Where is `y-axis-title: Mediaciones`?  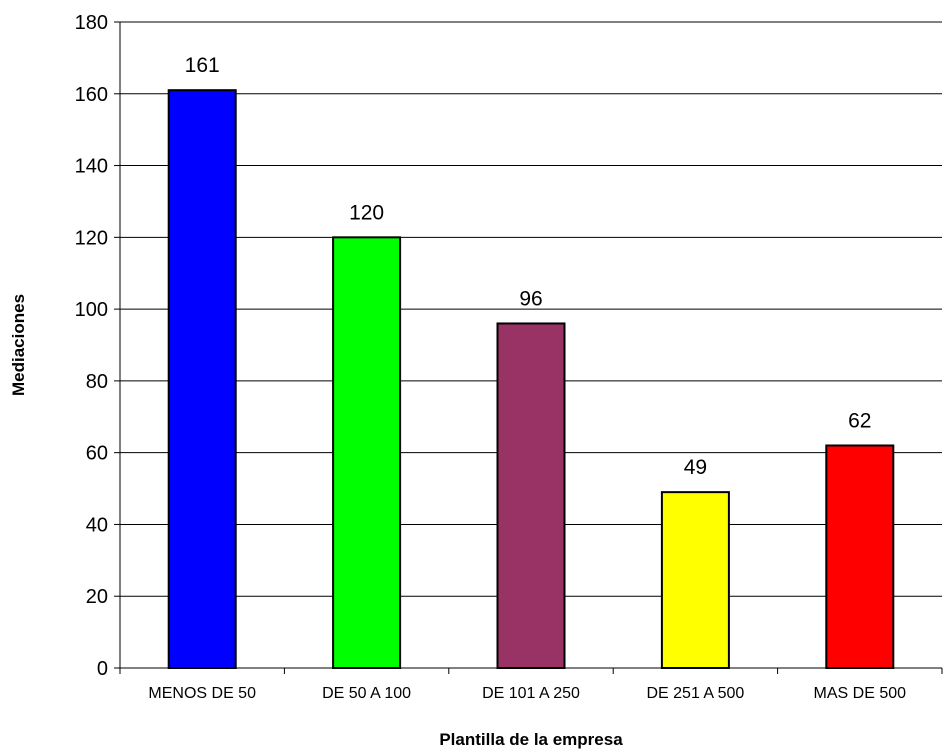
y-axis-title: Mediaciones is located at coordinates (18, 345).